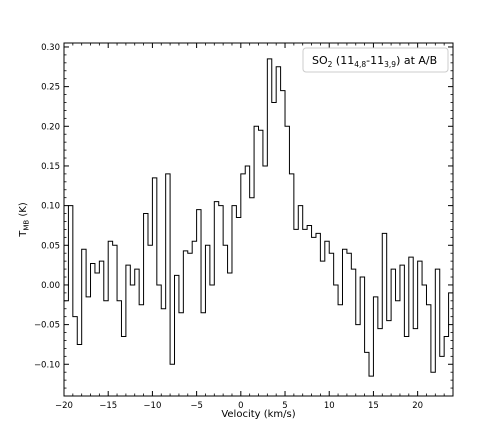 This screenshot has width=503, height=441. I want to click on y-tick-label-5: 0.15, so click(50, 167).